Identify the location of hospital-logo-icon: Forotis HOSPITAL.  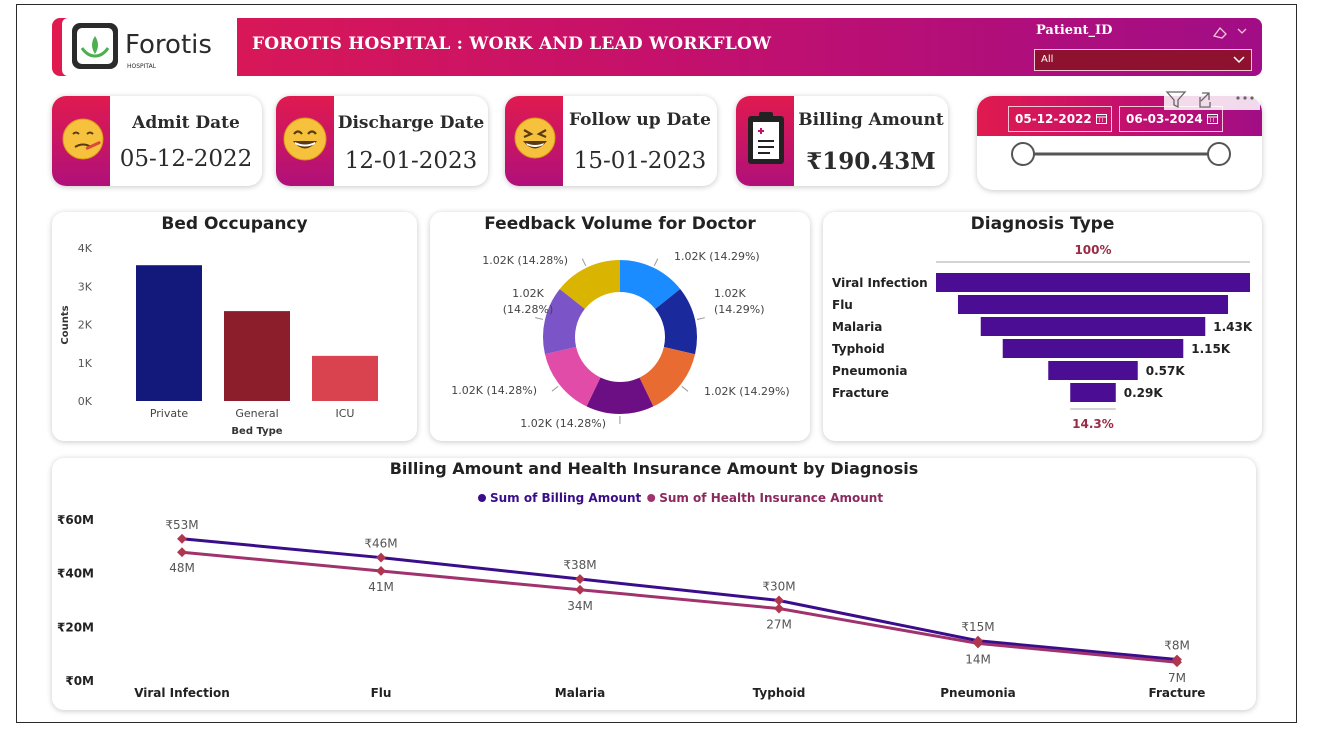
(142, 46).